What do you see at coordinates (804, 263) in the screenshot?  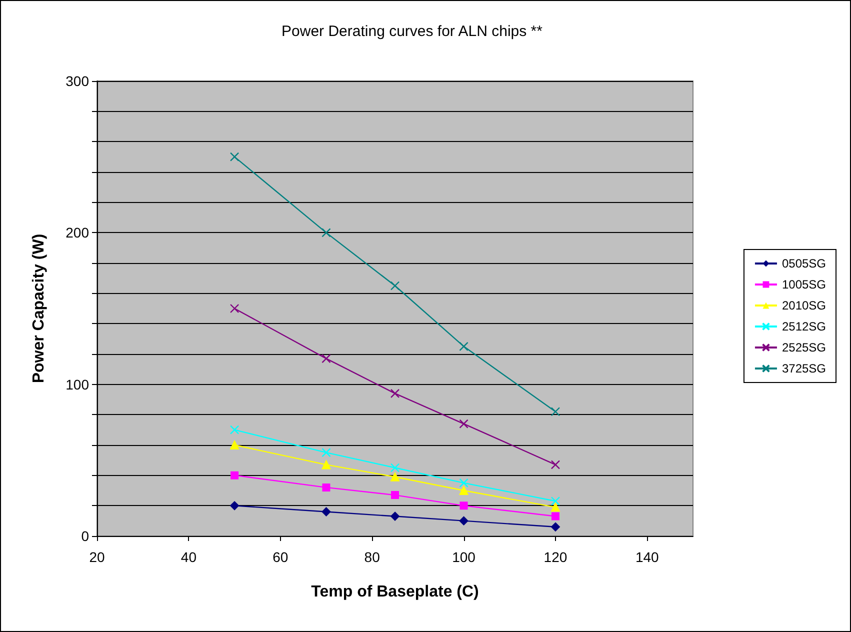 I see `legend-label: 0505SG` at bounding box center [804, 263].